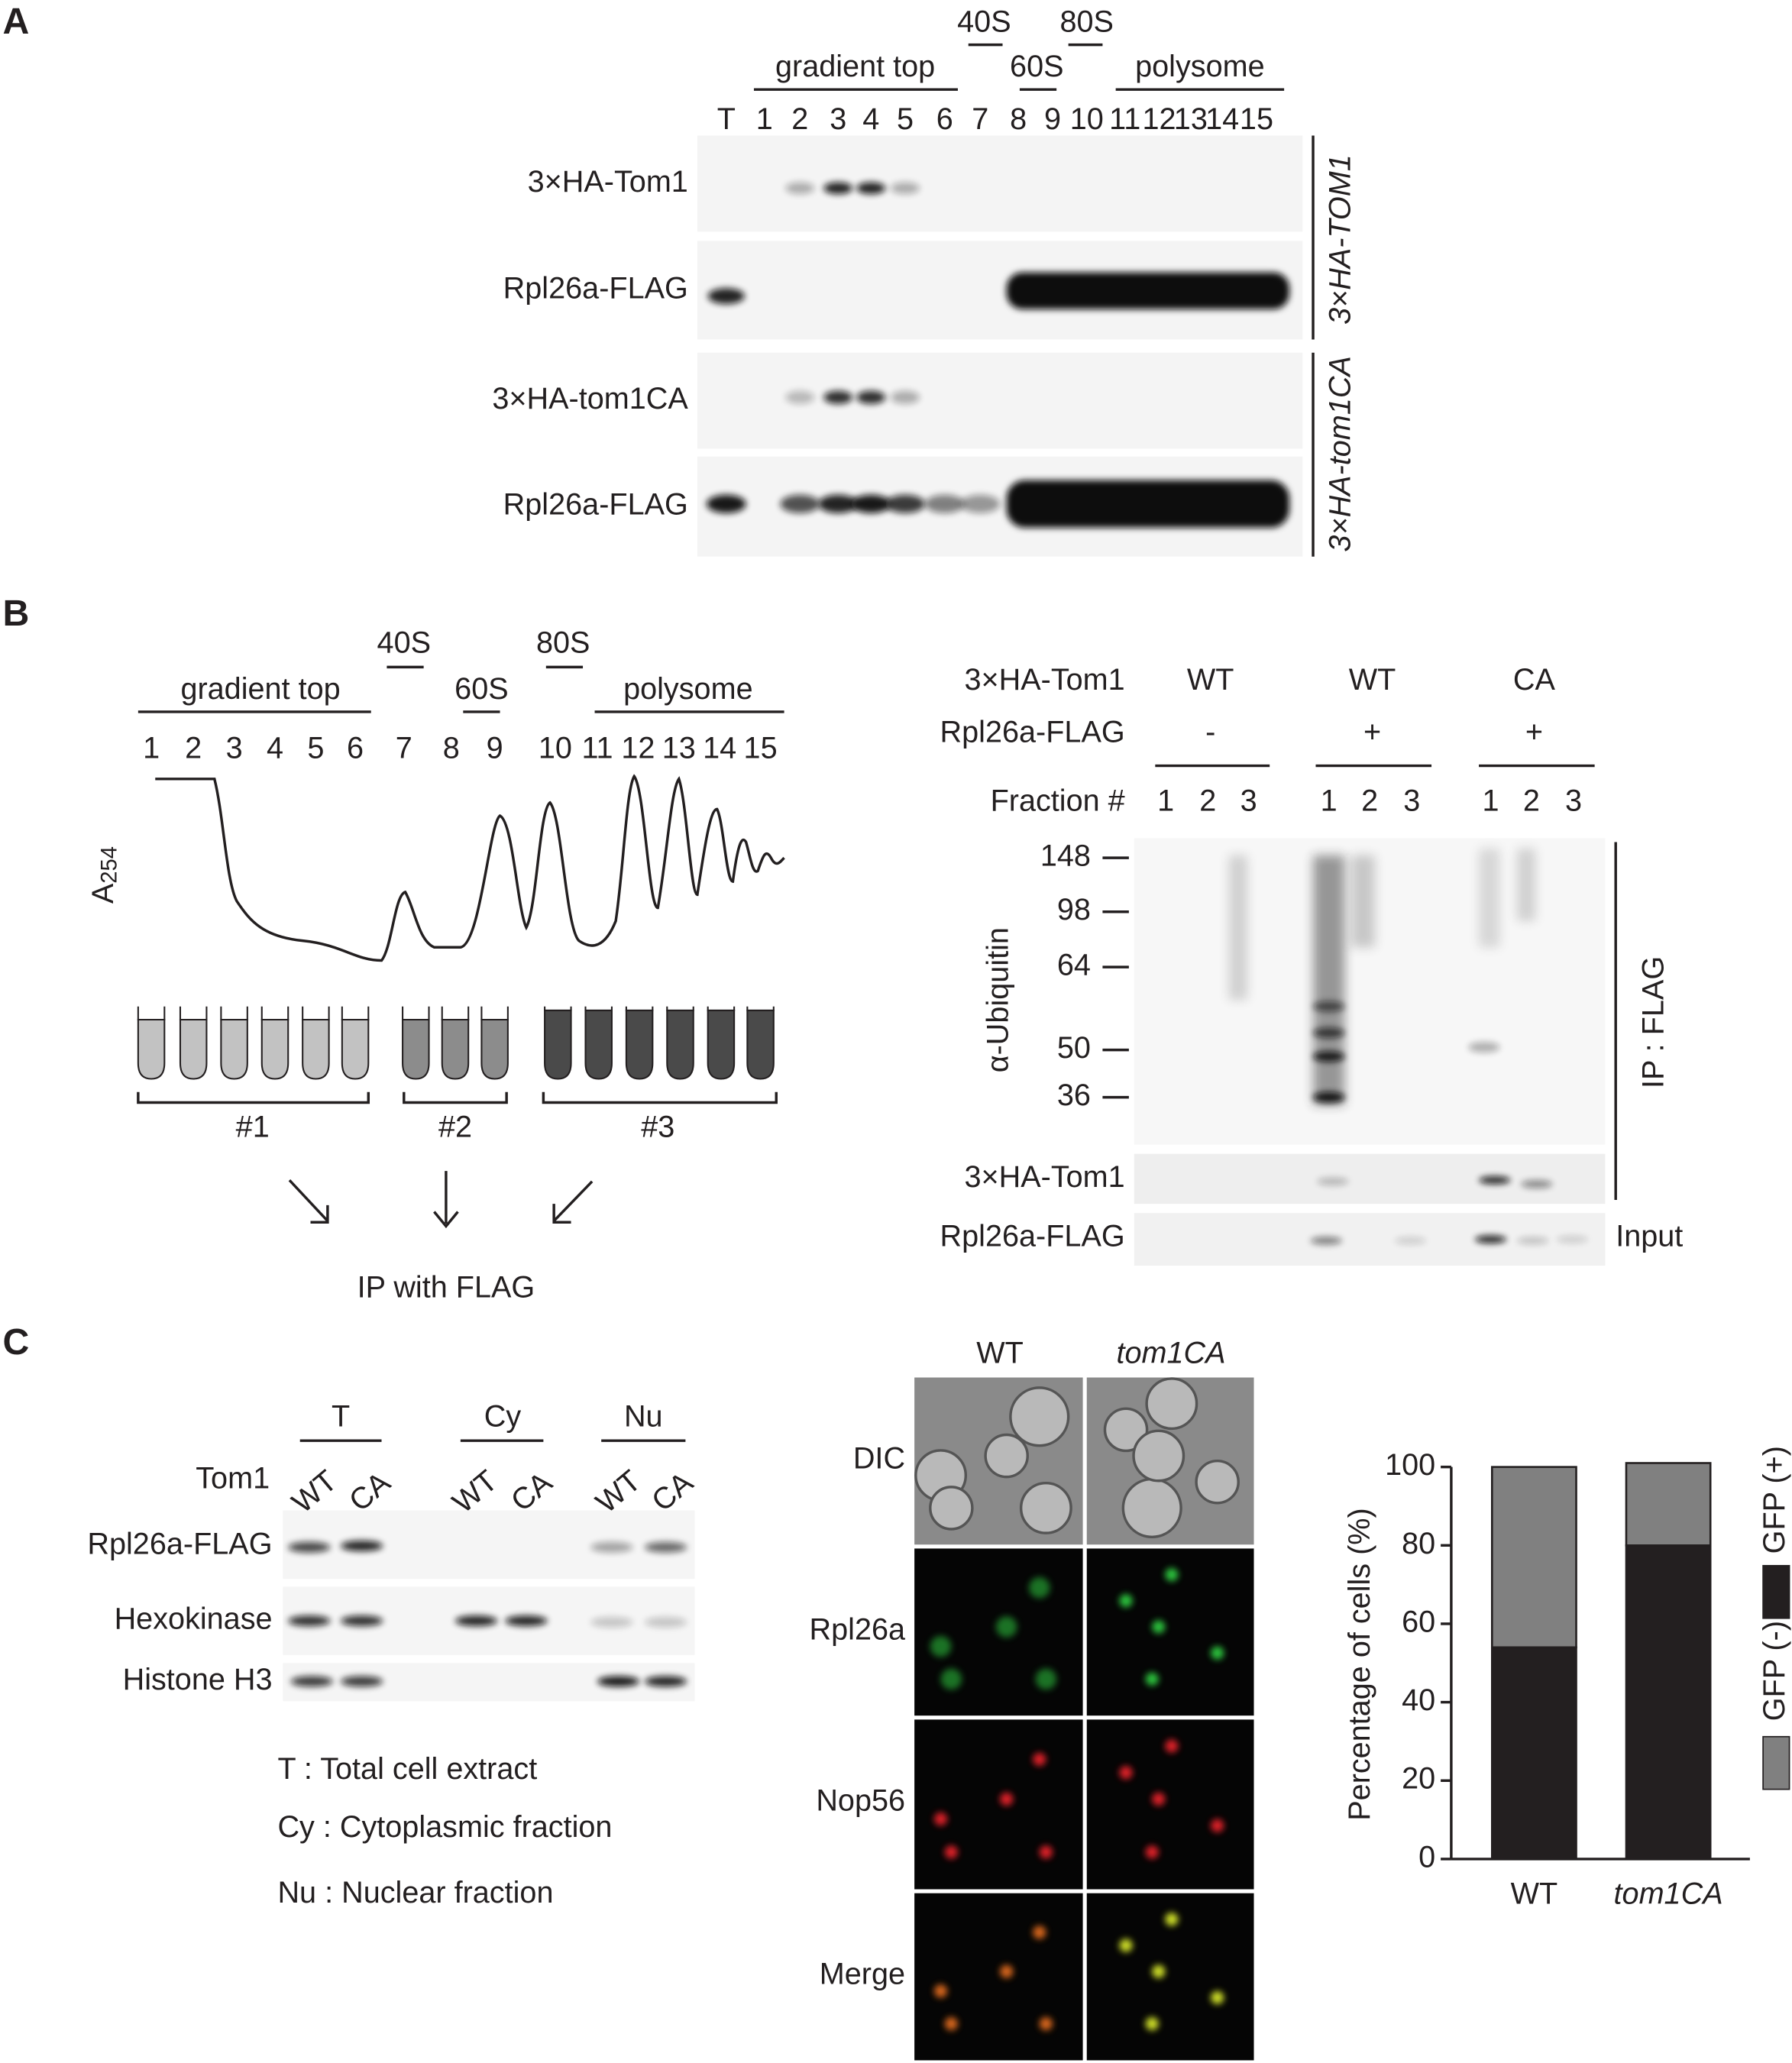 This screenshot has height=2063, width=1792. I want to click on y-label: A254, so click(103, 875).